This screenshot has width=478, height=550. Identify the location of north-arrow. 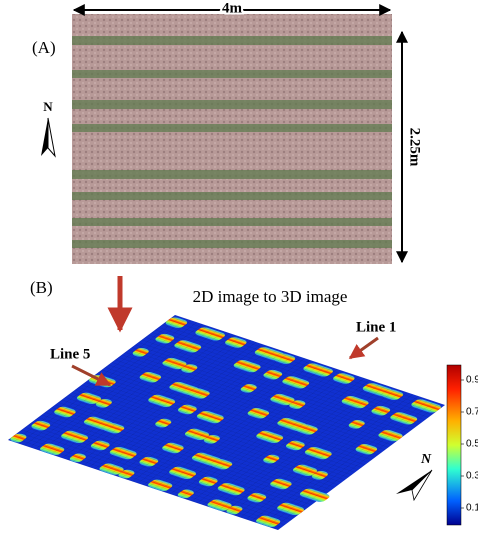
(51, 137).